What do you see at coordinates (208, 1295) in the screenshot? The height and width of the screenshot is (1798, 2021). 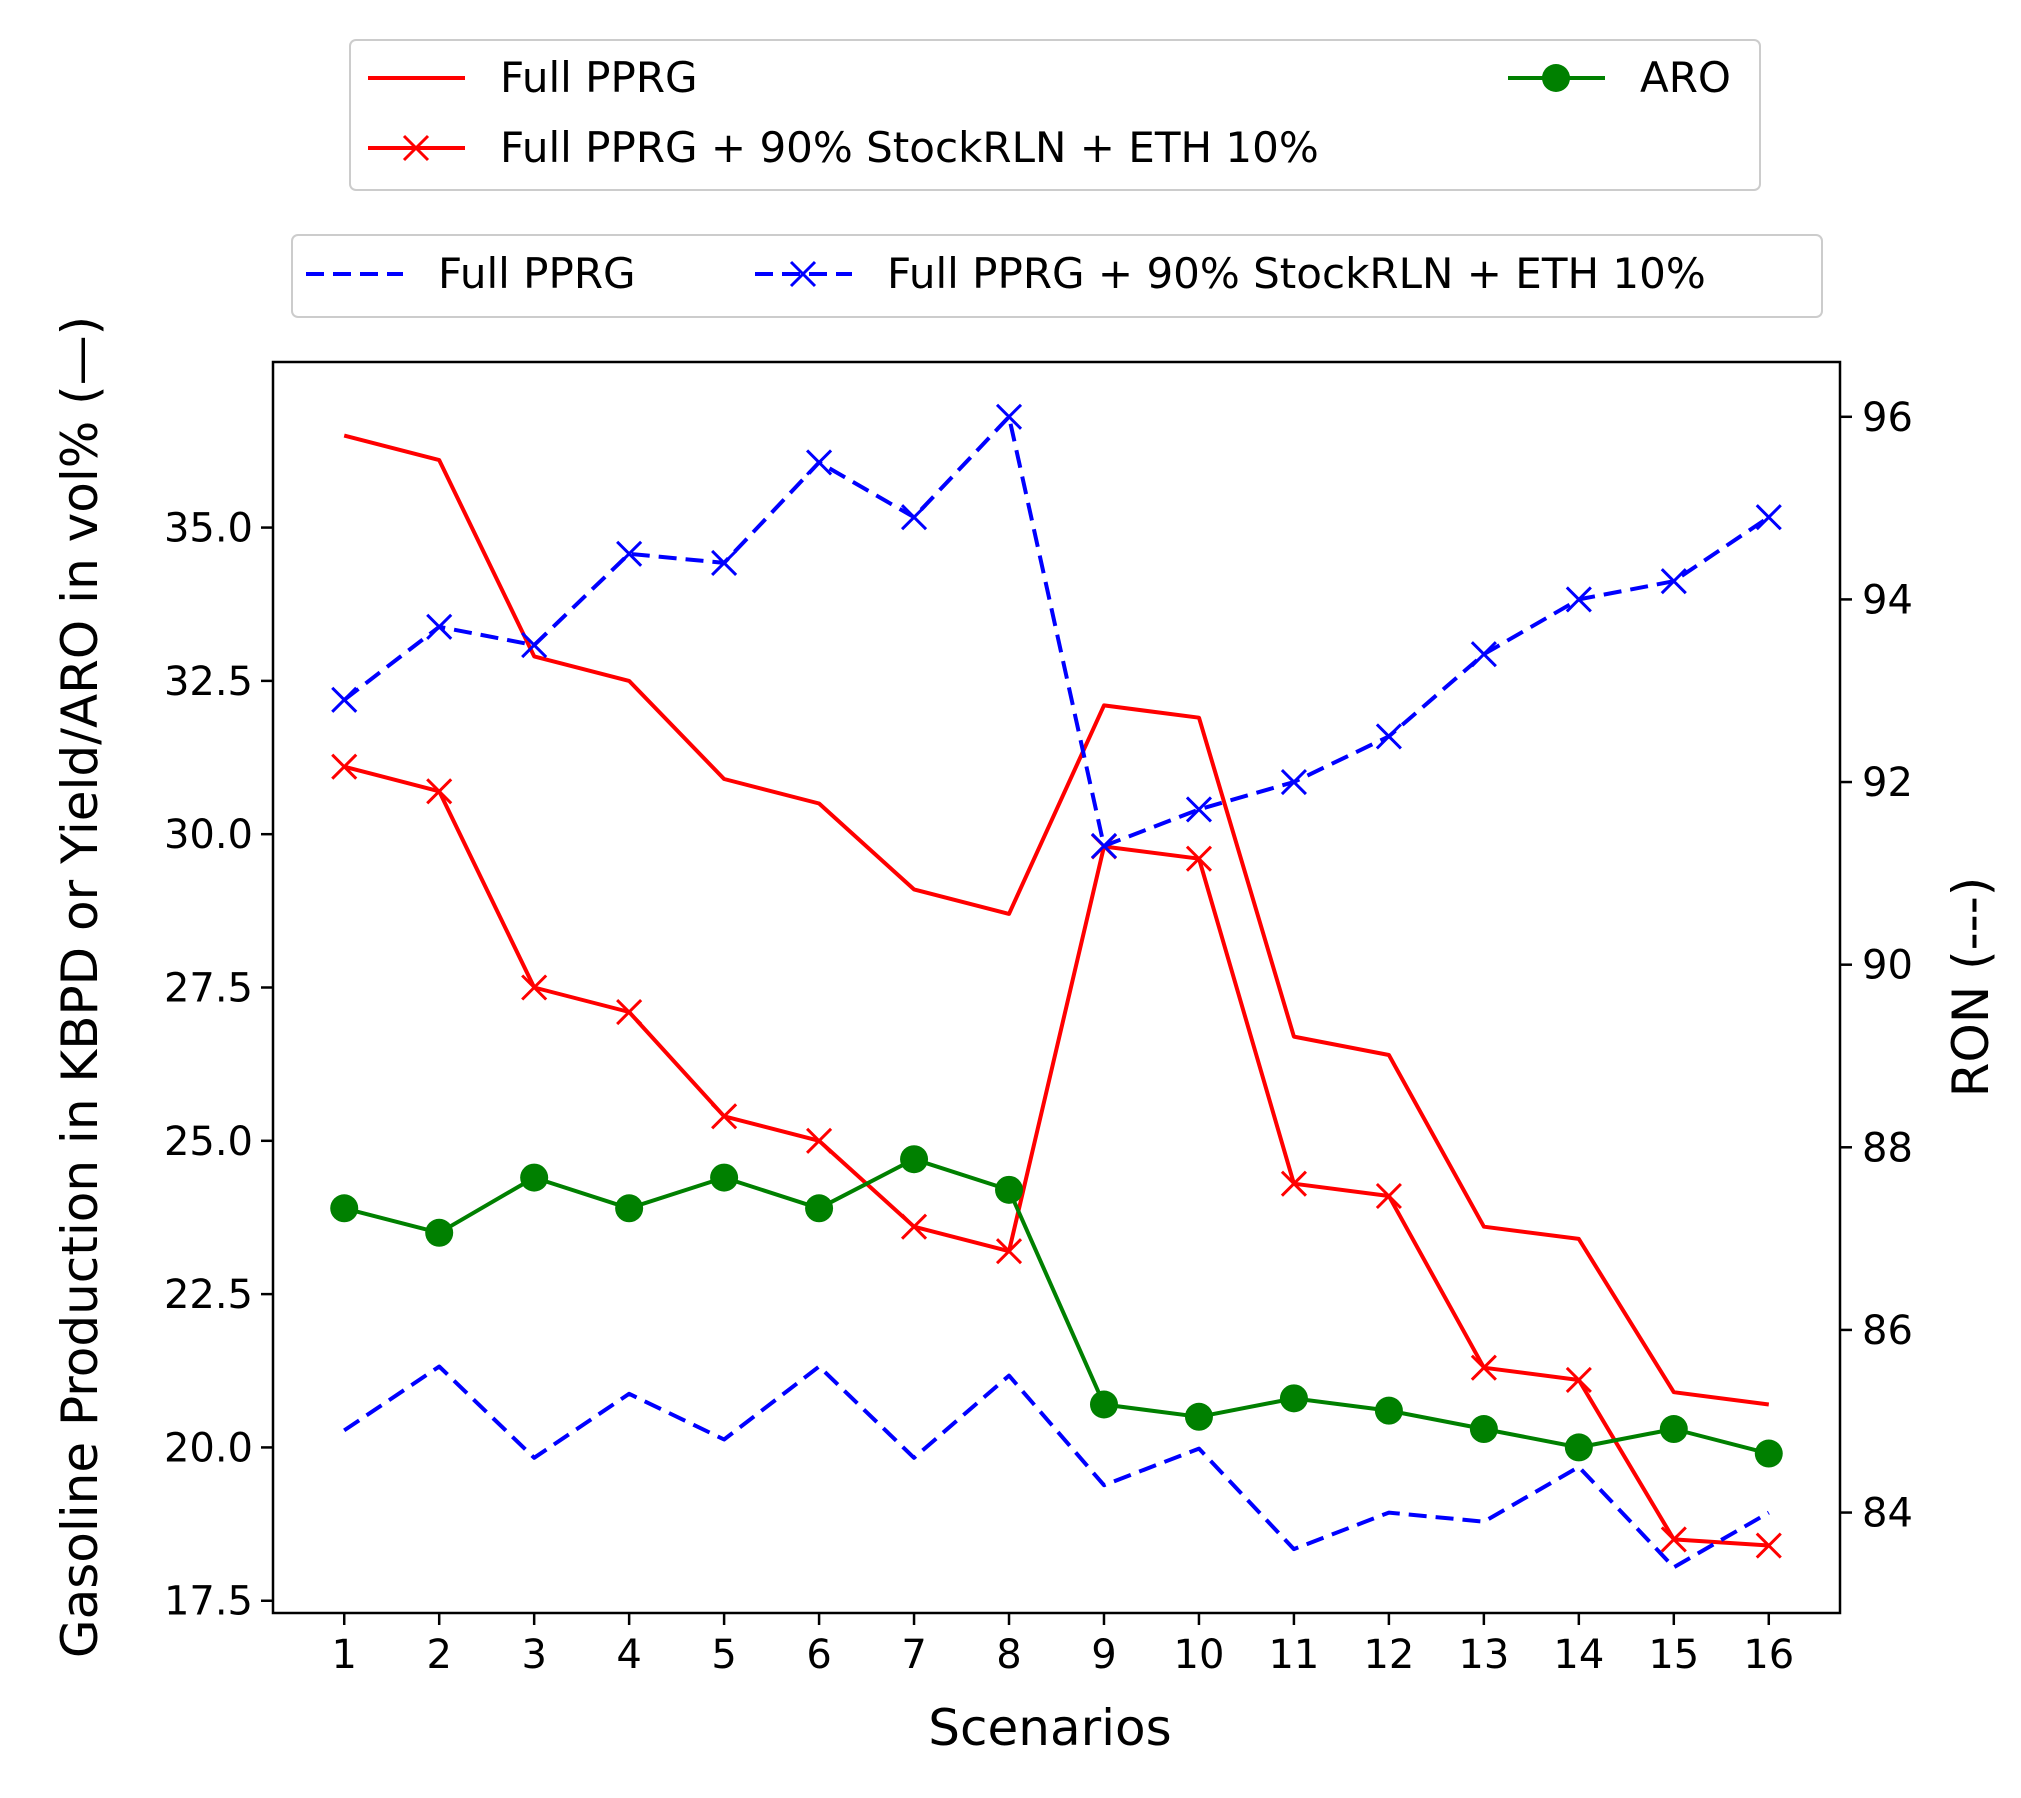 I see `y-left-tick-label: 22.5` at bounding box center [208, 1295].